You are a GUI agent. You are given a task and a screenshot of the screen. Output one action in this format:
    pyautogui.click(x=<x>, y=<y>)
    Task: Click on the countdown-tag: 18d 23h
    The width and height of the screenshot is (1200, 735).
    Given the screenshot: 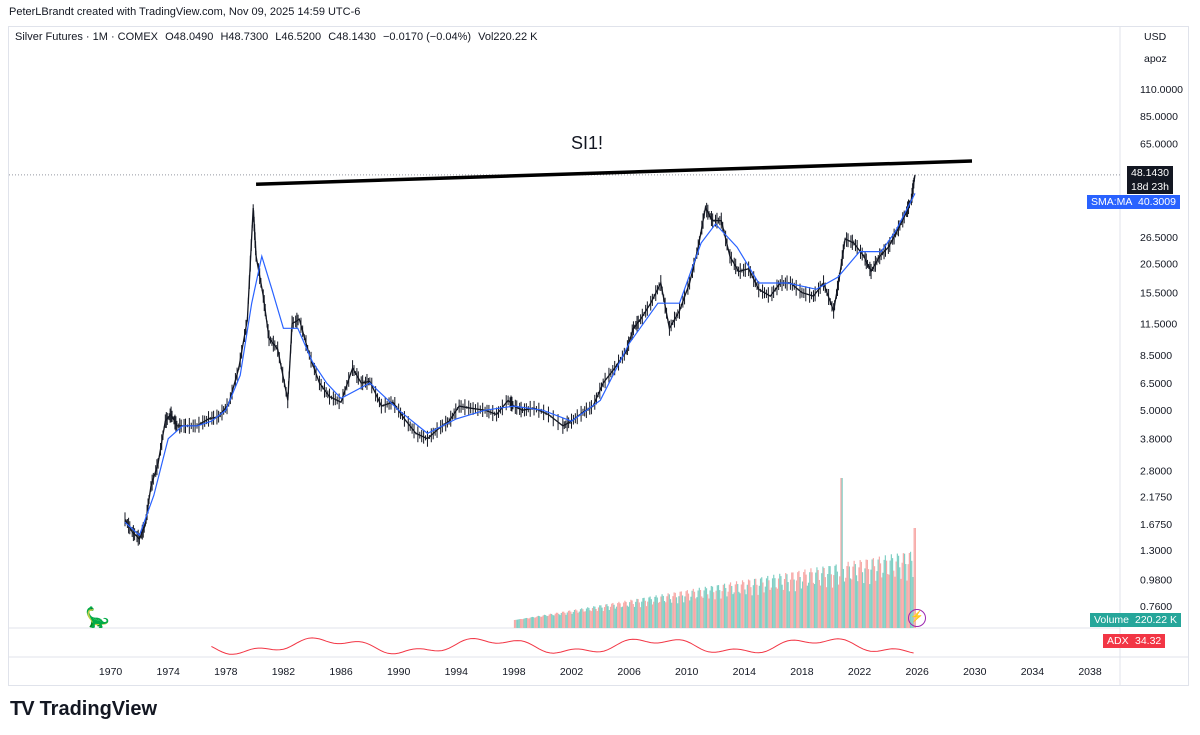 What is the action you would take?
    pyautogui.click(x=1150, y=187)
    